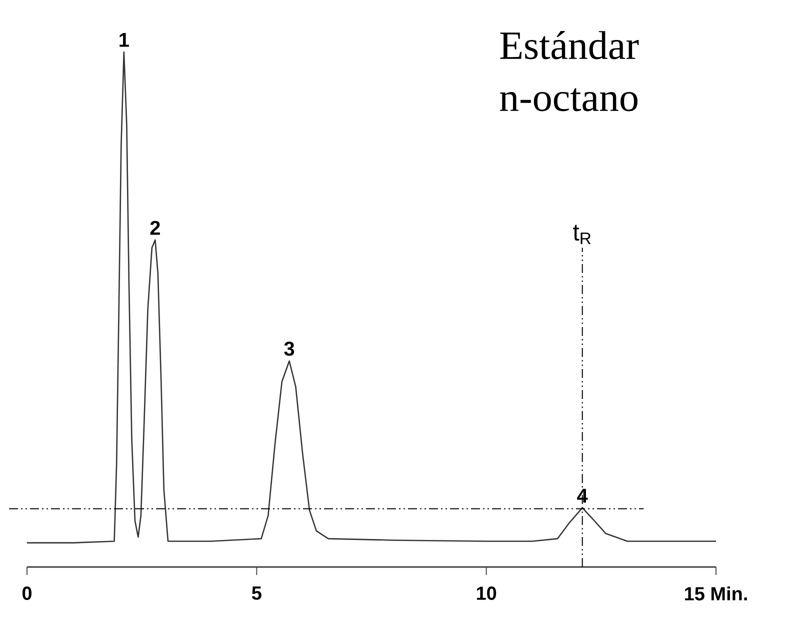  I want to click on x-tick-label: 0, so click(27, 593).